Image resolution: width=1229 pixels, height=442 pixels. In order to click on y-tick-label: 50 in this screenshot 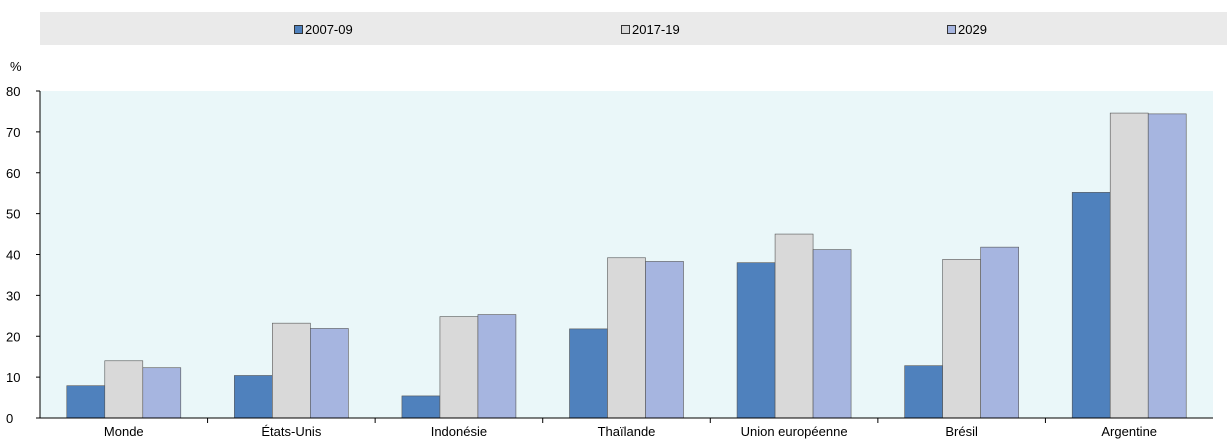, I will do `click(13, 214)`.